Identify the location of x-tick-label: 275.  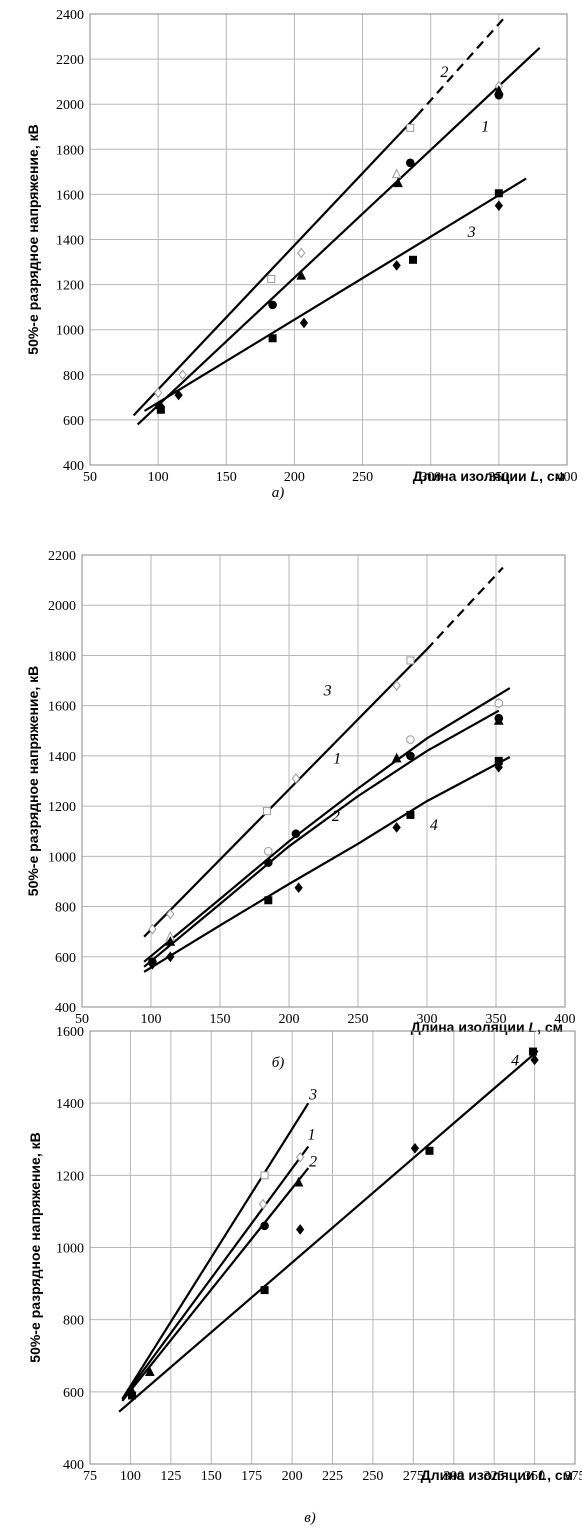
(413, 1476).